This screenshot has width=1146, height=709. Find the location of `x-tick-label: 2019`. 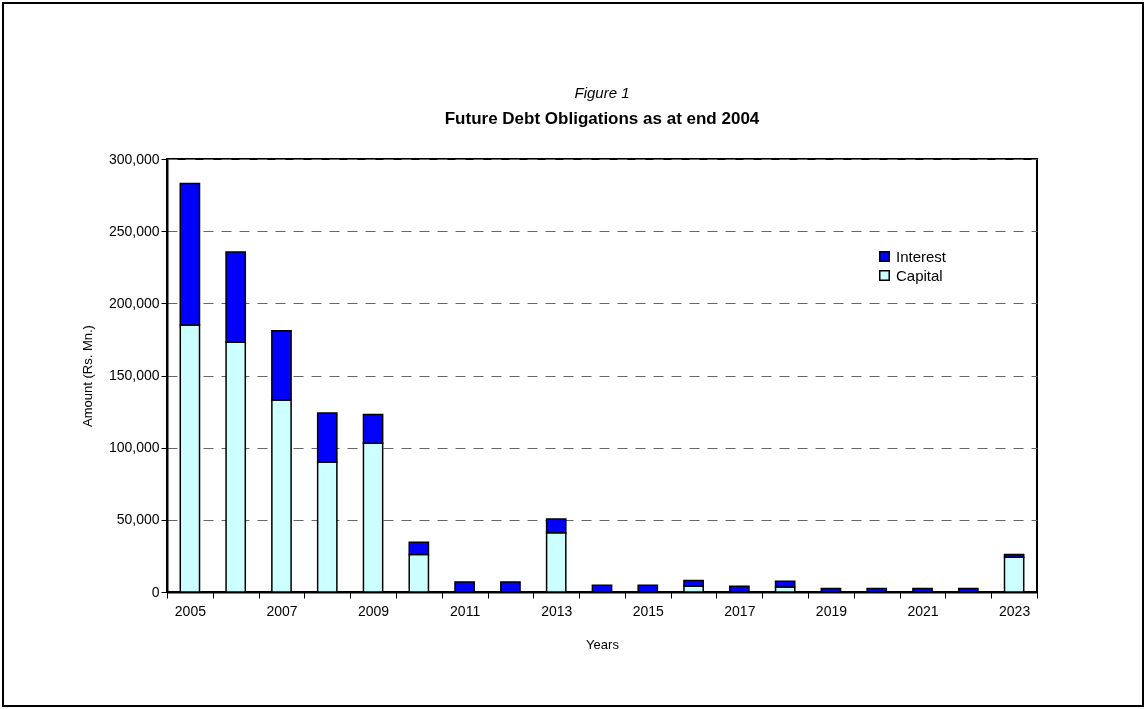

x-tick-label: 2019 is located at coordinates (831, 610).